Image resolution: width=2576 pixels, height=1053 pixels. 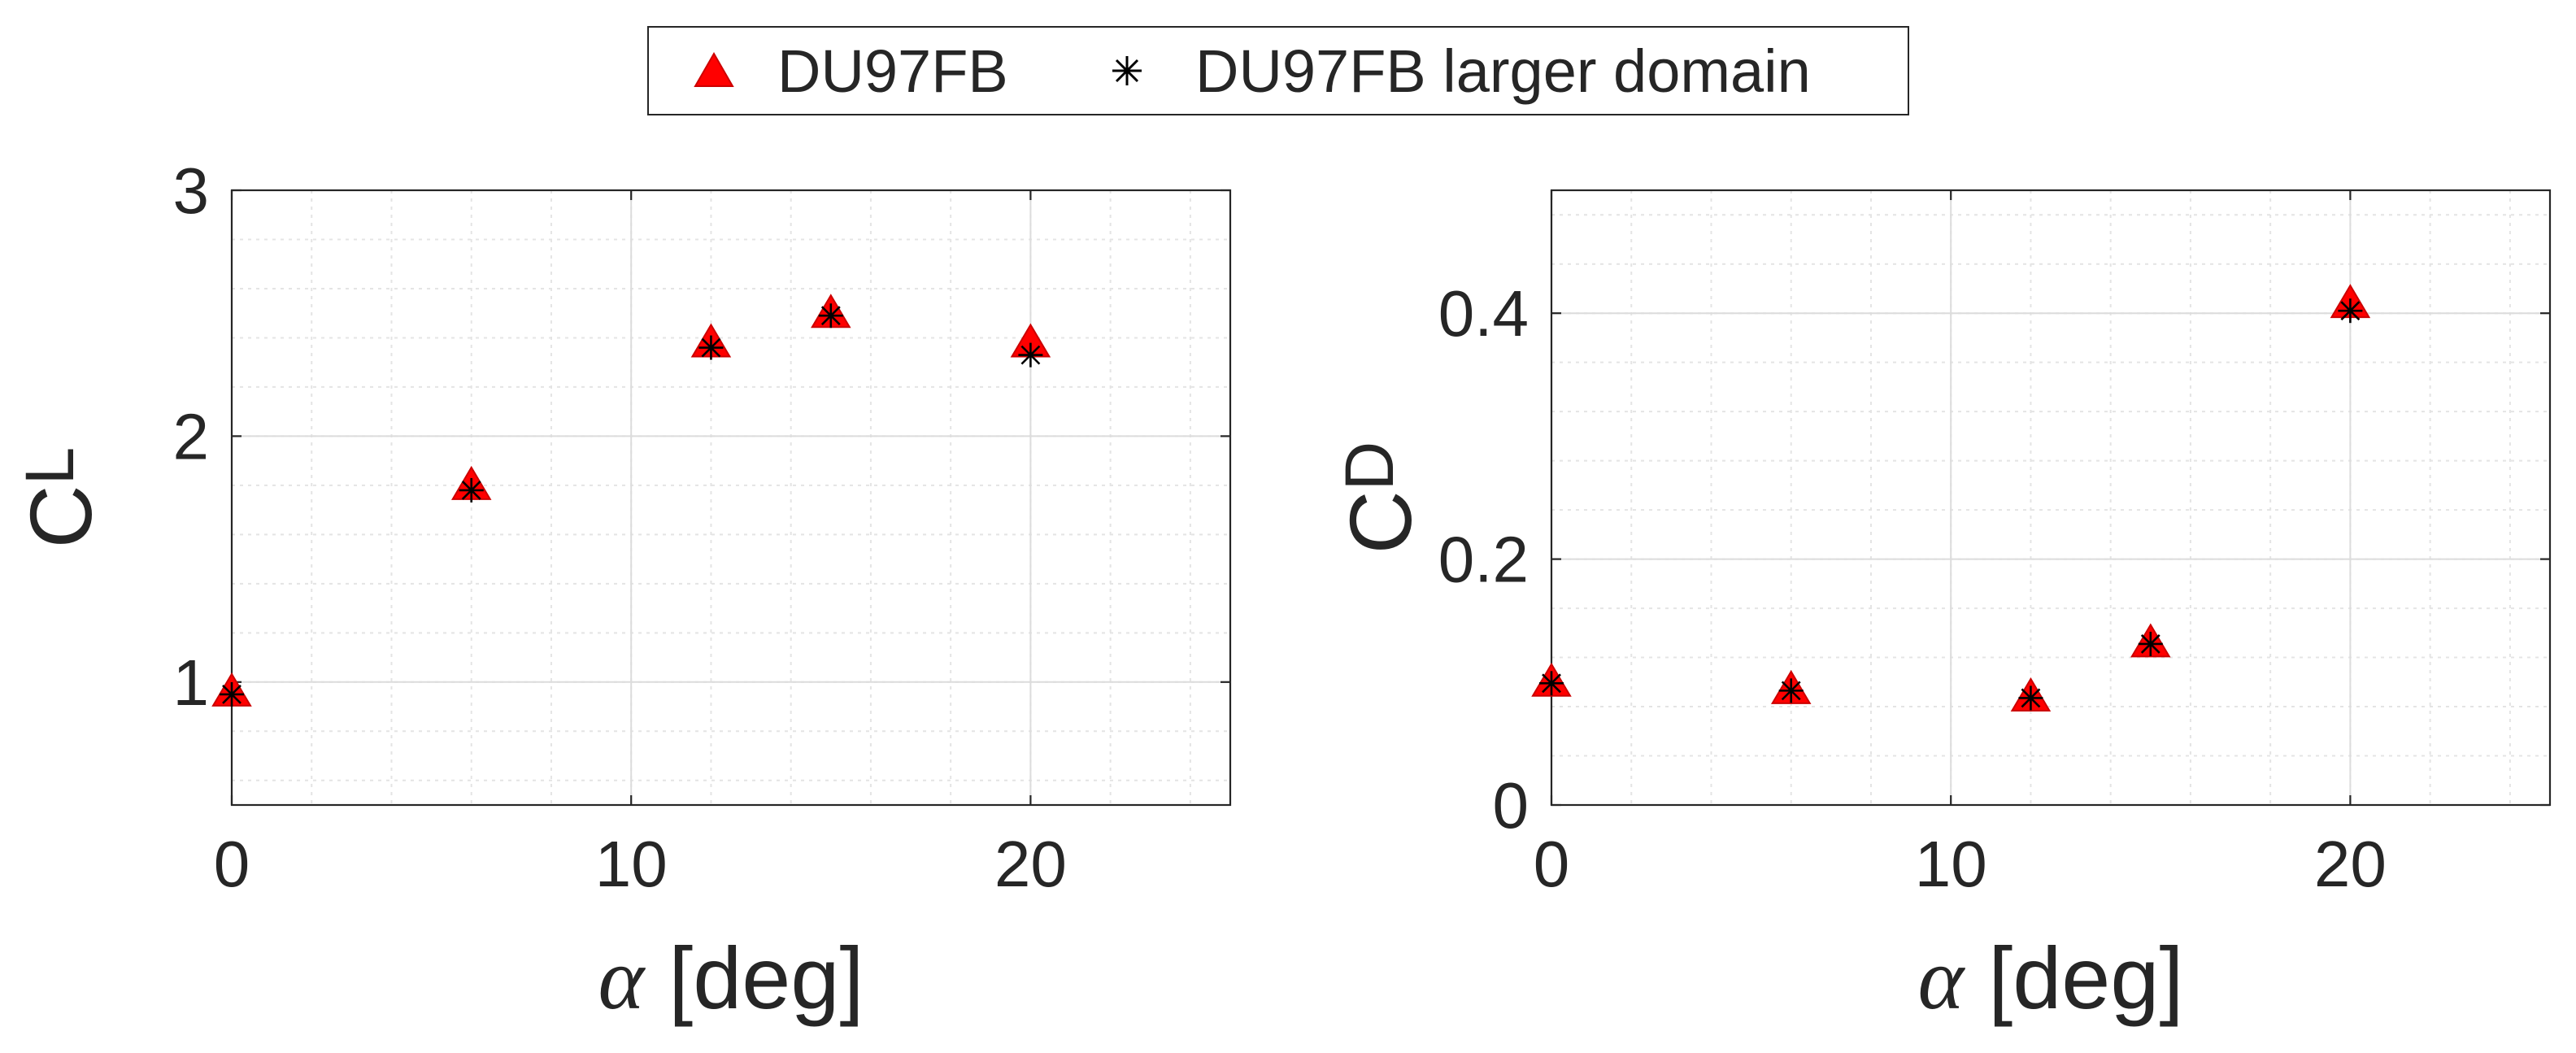 I want to click on legend-item-du97fb: DU97FB, so click(x=849, y=71).